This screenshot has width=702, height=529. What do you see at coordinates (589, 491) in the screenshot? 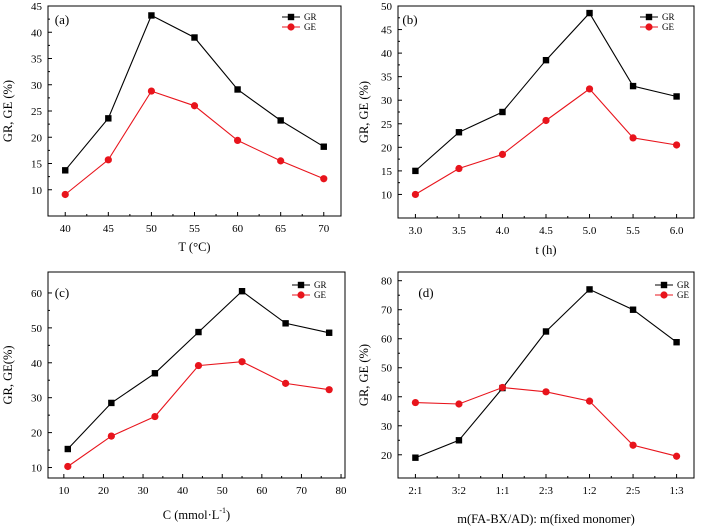
I see `x-tick-label: 1:2` at bounding box center [589, 491].